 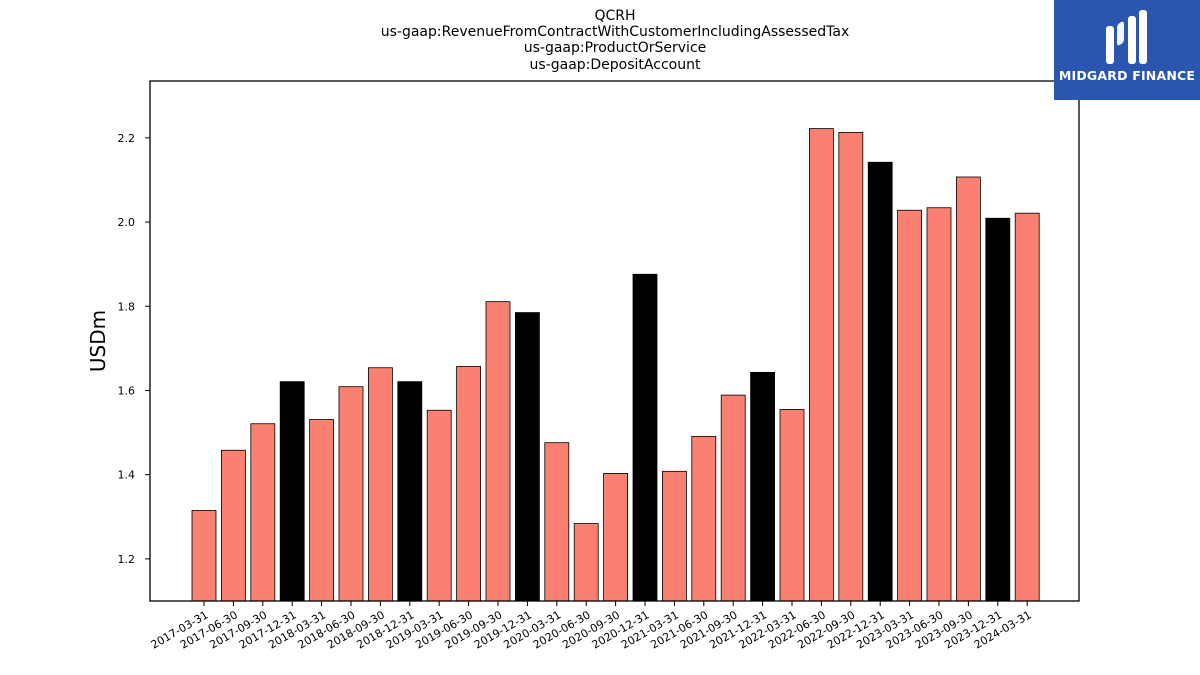 What do you see at coordinates (615, 65) in the screenshot?
I see `chart-title-line-4: us-gaap:DepositAccount` at bounding box center [615, 65].